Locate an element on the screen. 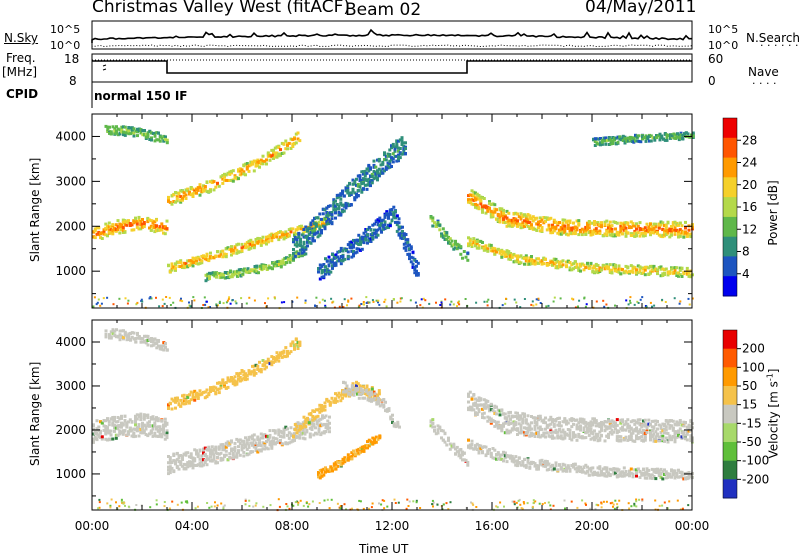 The height and width of the screenshot is (554, 800). colorbar-tick-label: 12 is located at coordinates (749, 229).